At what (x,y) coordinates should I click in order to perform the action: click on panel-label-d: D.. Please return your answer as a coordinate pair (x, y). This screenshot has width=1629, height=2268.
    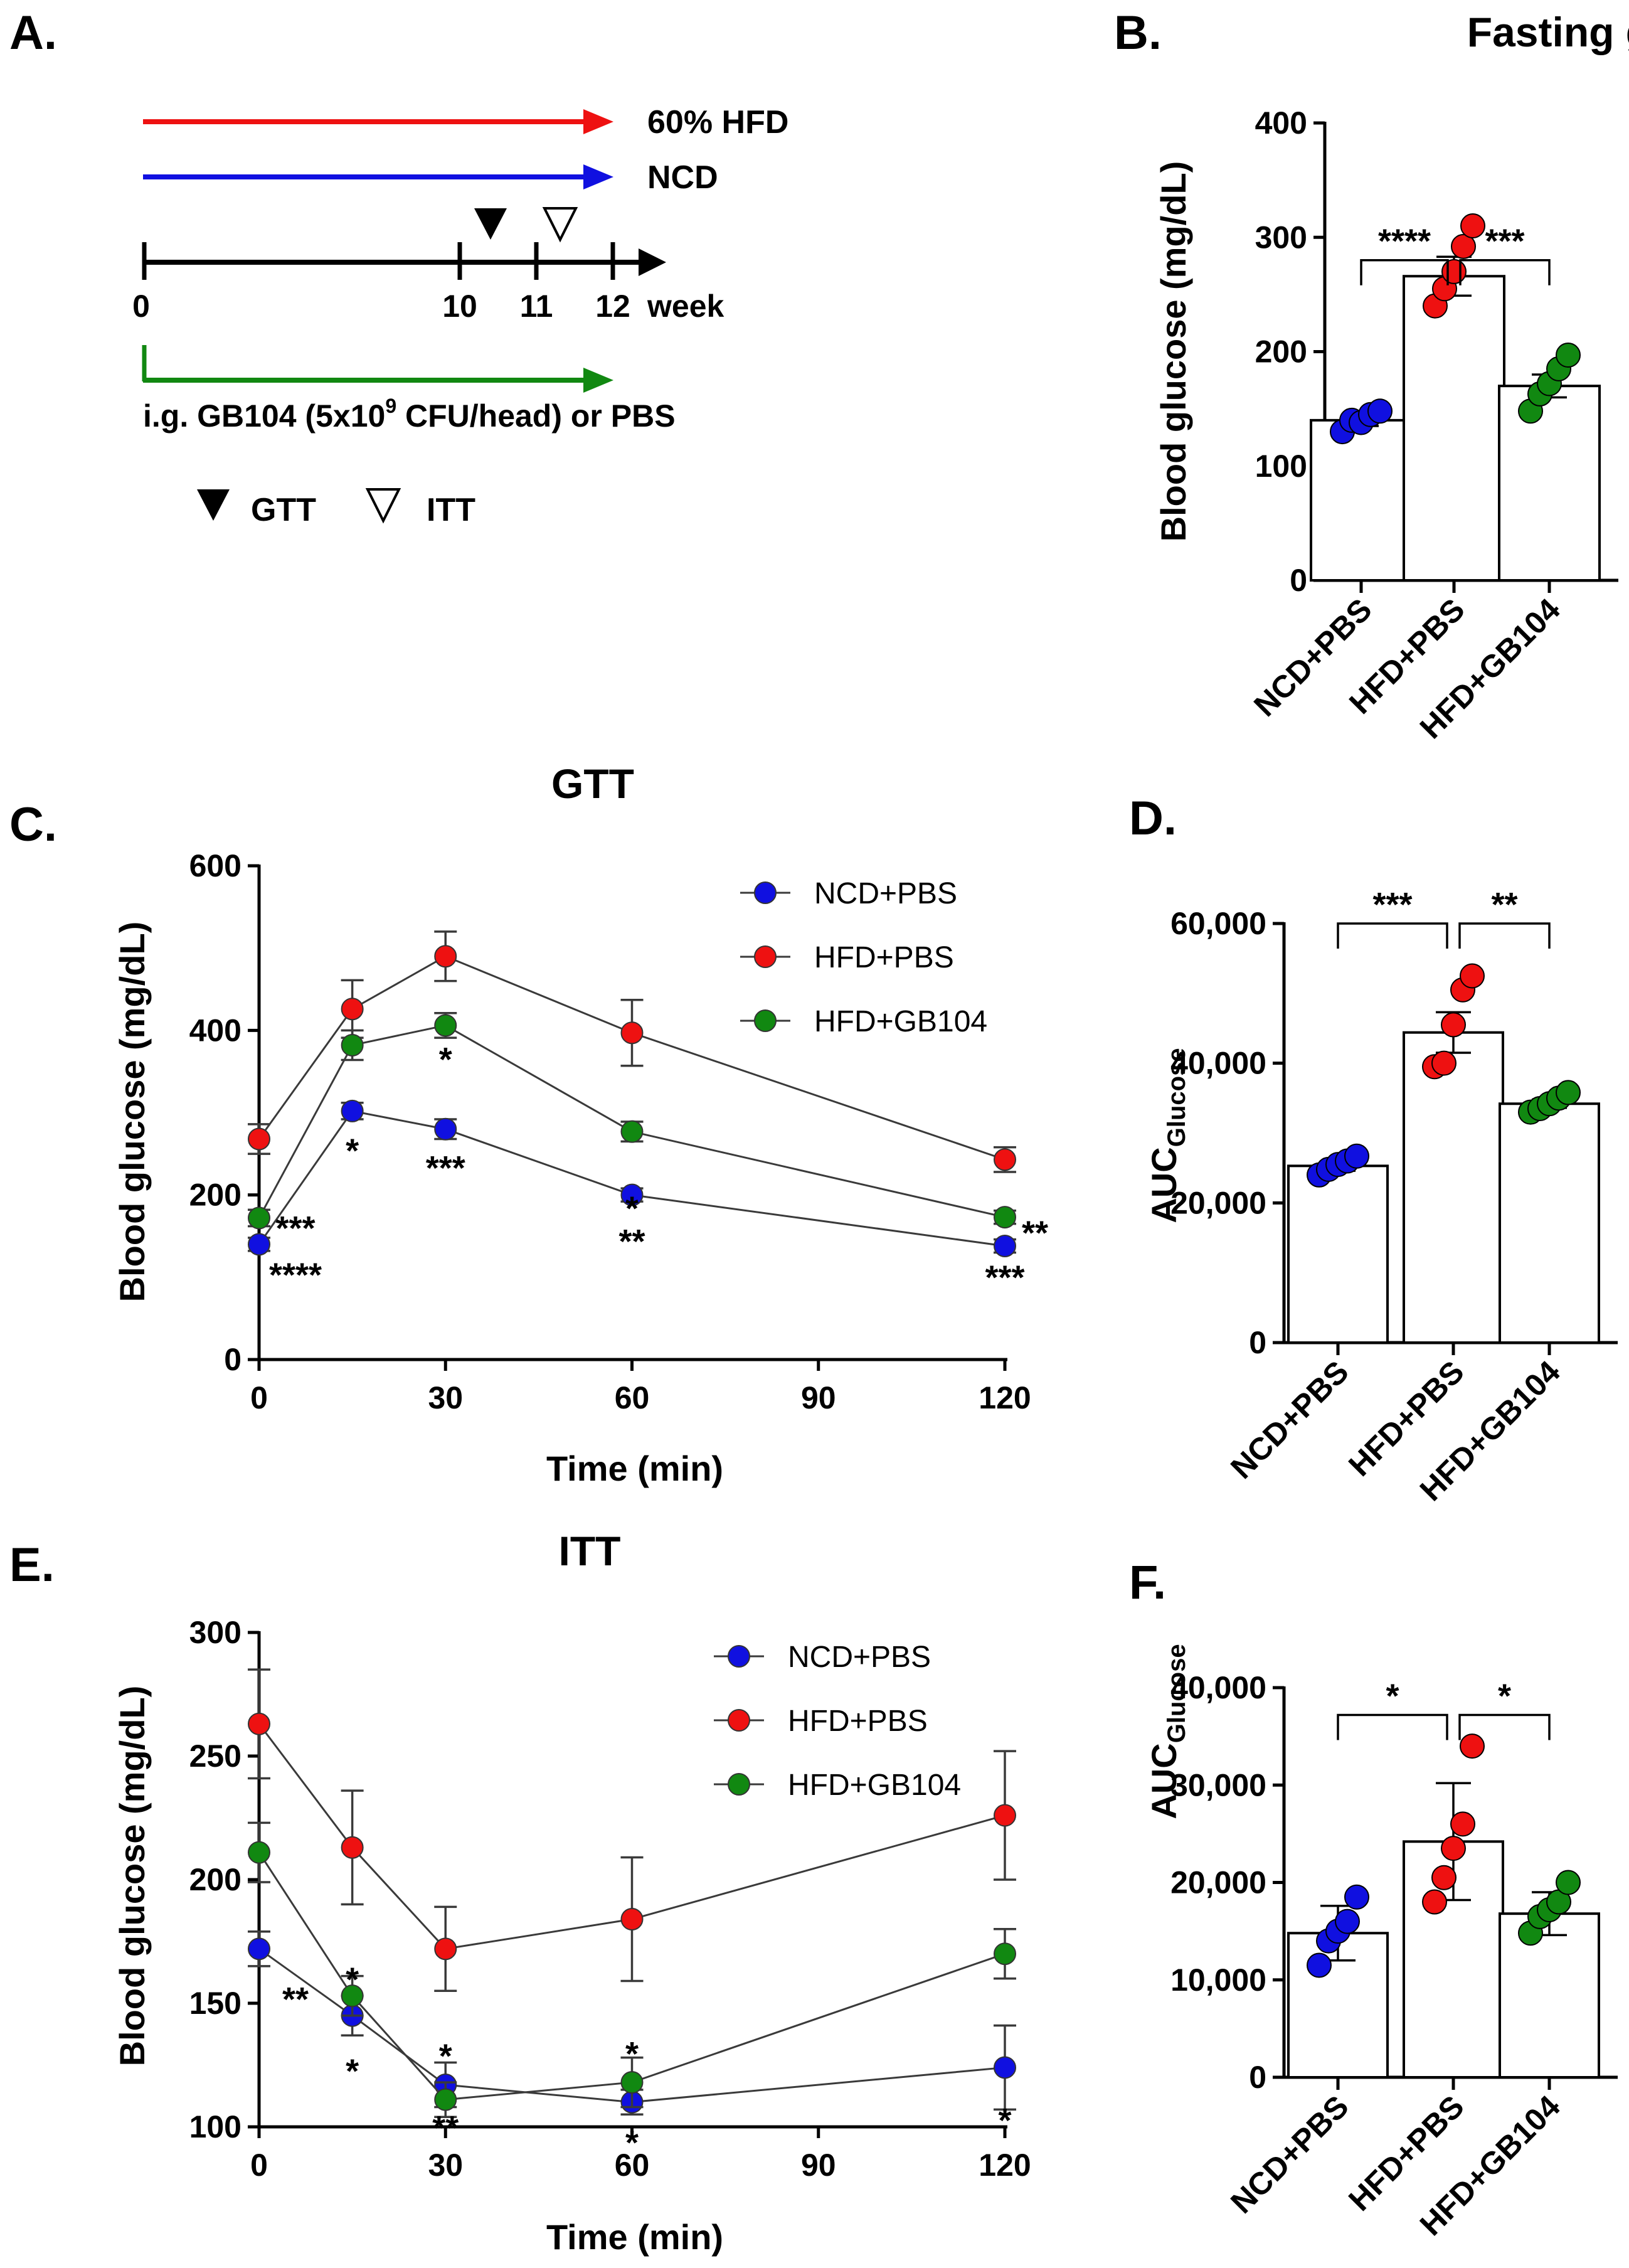
    Looking at the image, I should click on (1153, 818).